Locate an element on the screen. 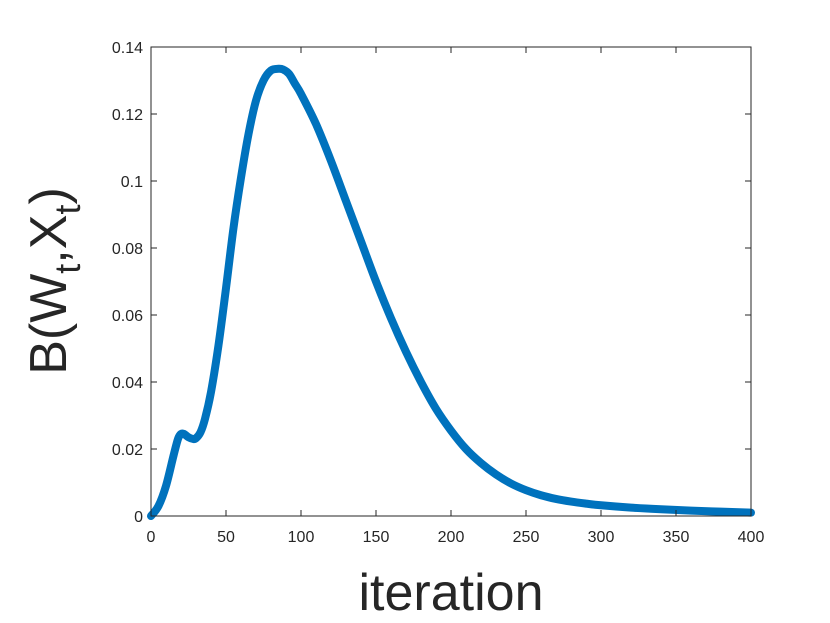 The width and height of the screenshot is (830, 623). x-axis-label: iteration is located at coordinates (451, 593).